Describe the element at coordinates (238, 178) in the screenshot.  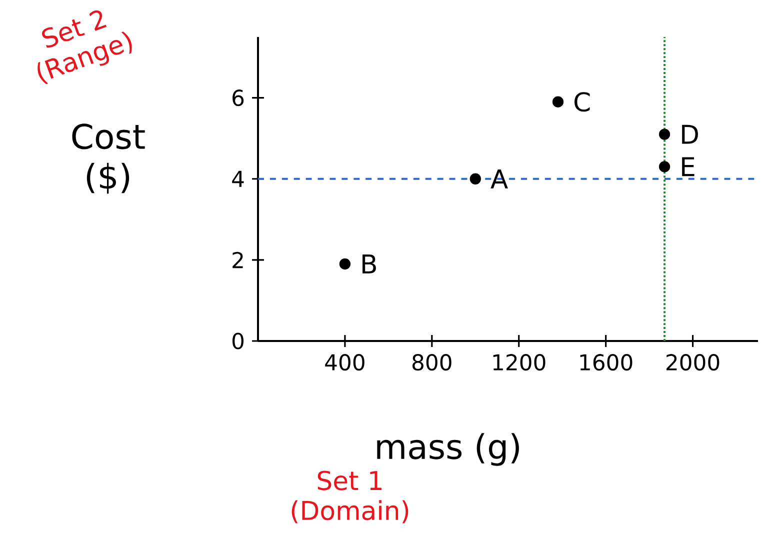
I see `y-tick-label: 4` at that location.